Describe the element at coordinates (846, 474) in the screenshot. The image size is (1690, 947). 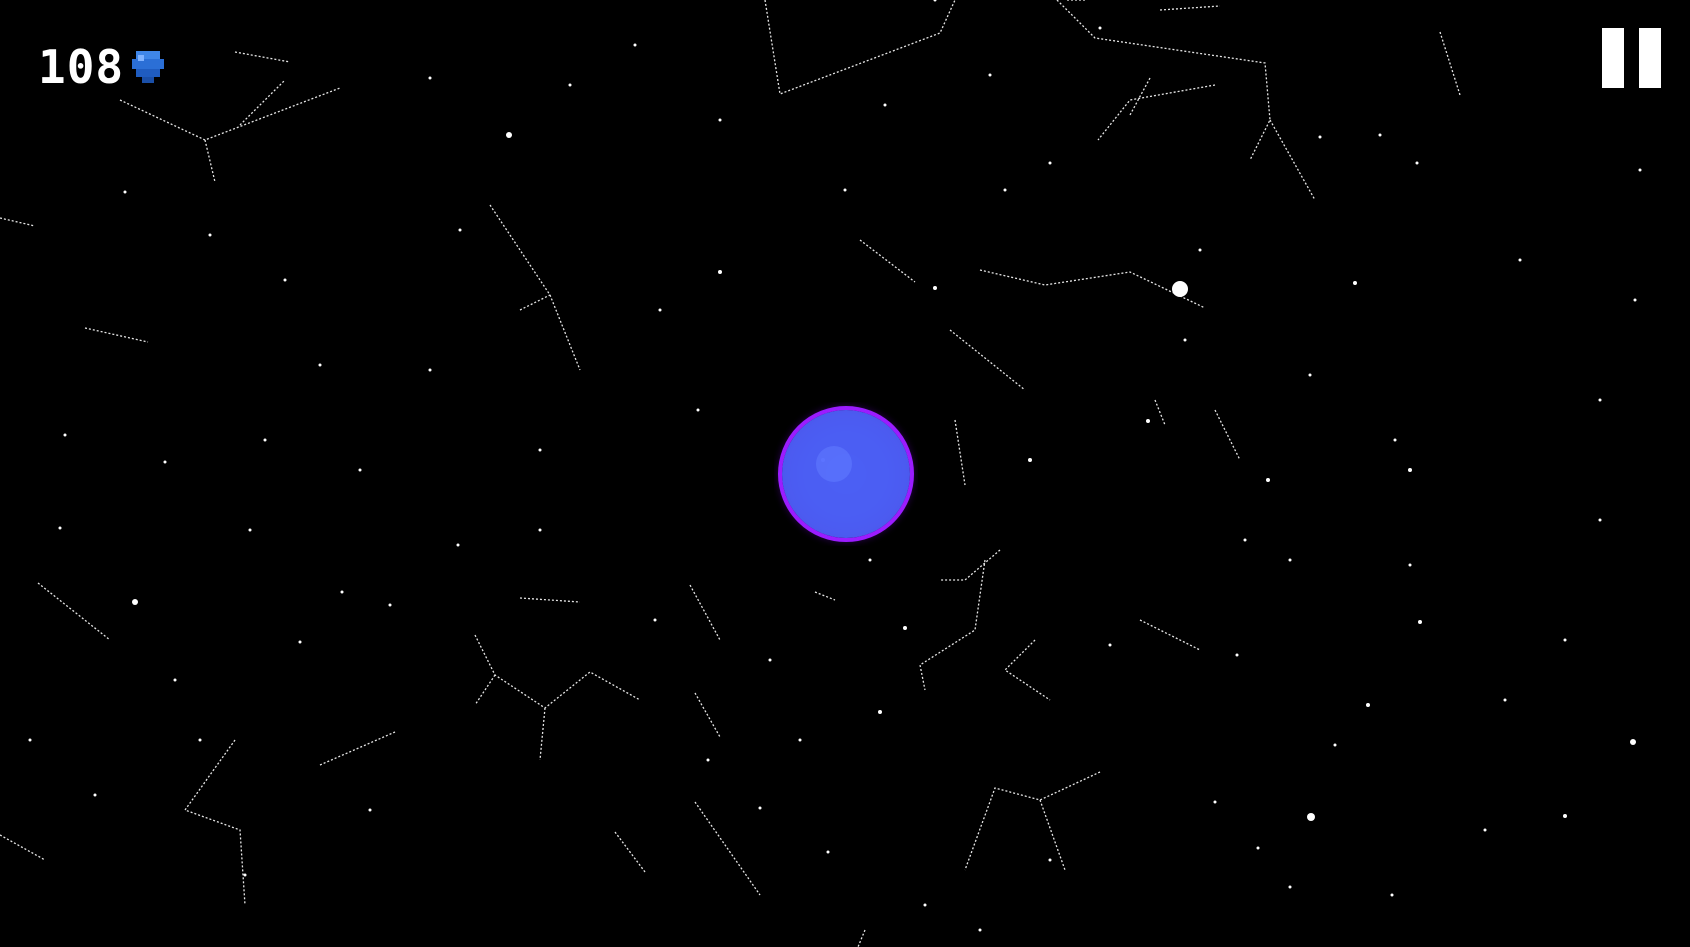
I see `player-orb` at that location.